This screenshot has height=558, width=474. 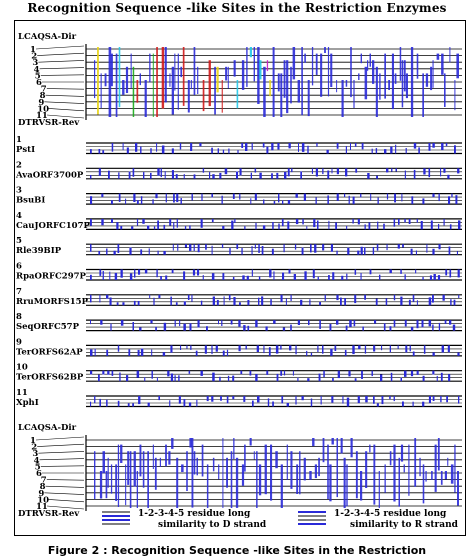 What do you see at coordinates (43, 96) in the screenshot?
I see `top-row-number: 8` at bounding box center [43, 96].